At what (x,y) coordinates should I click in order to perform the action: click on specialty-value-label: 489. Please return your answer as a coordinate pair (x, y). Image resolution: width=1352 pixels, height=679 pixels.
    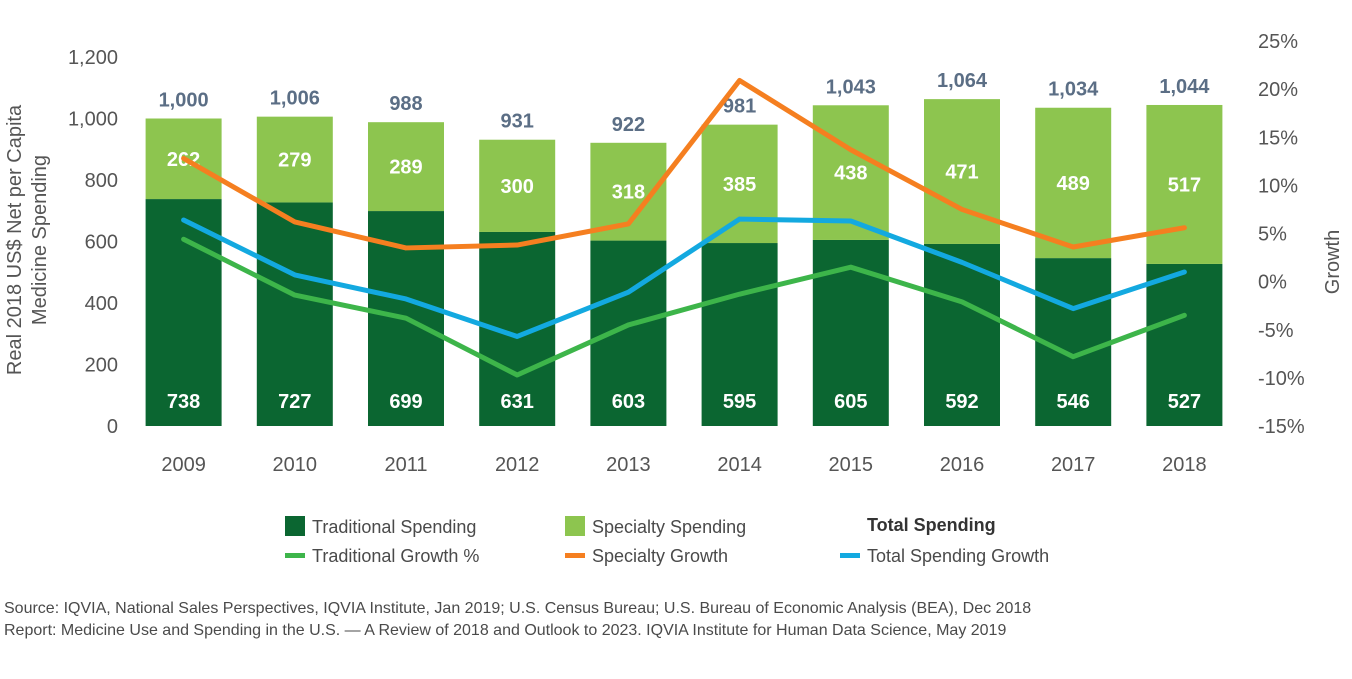
    Looking at the image, I should click on (1073, 184).